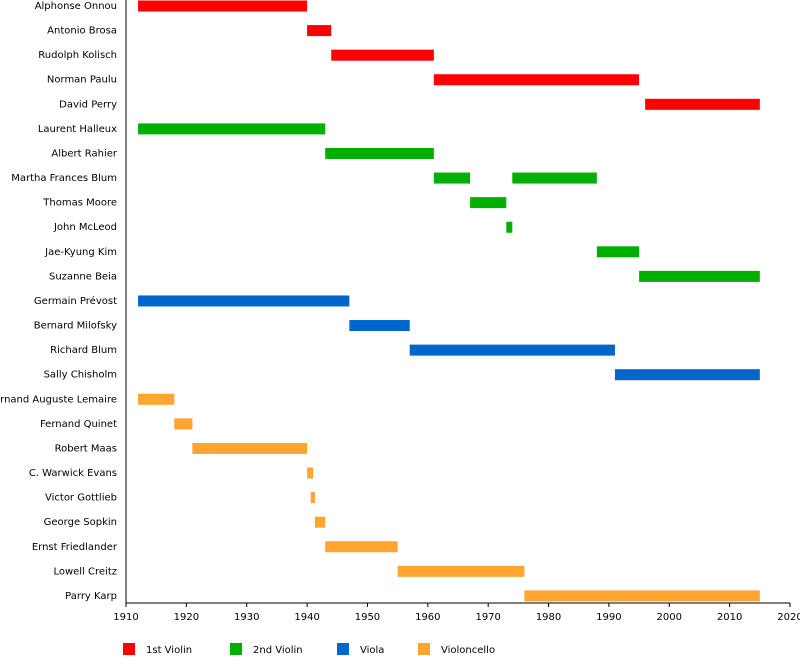 Image resolution: width=800 pixels, height=664 pixels. What do you see at coordinates (73, 473) in the screenshot?
I see `y-tick-label: C. Warwick Evans` at bounding box center [73, 473].